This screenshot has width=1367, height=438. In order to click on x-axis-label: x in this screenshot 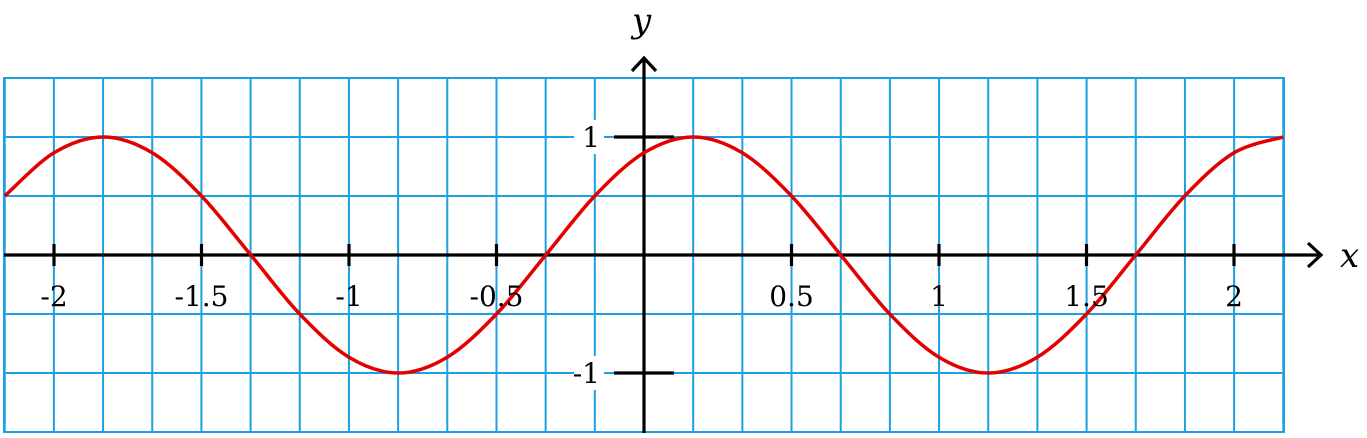, I will do `click(1349, 256)`.